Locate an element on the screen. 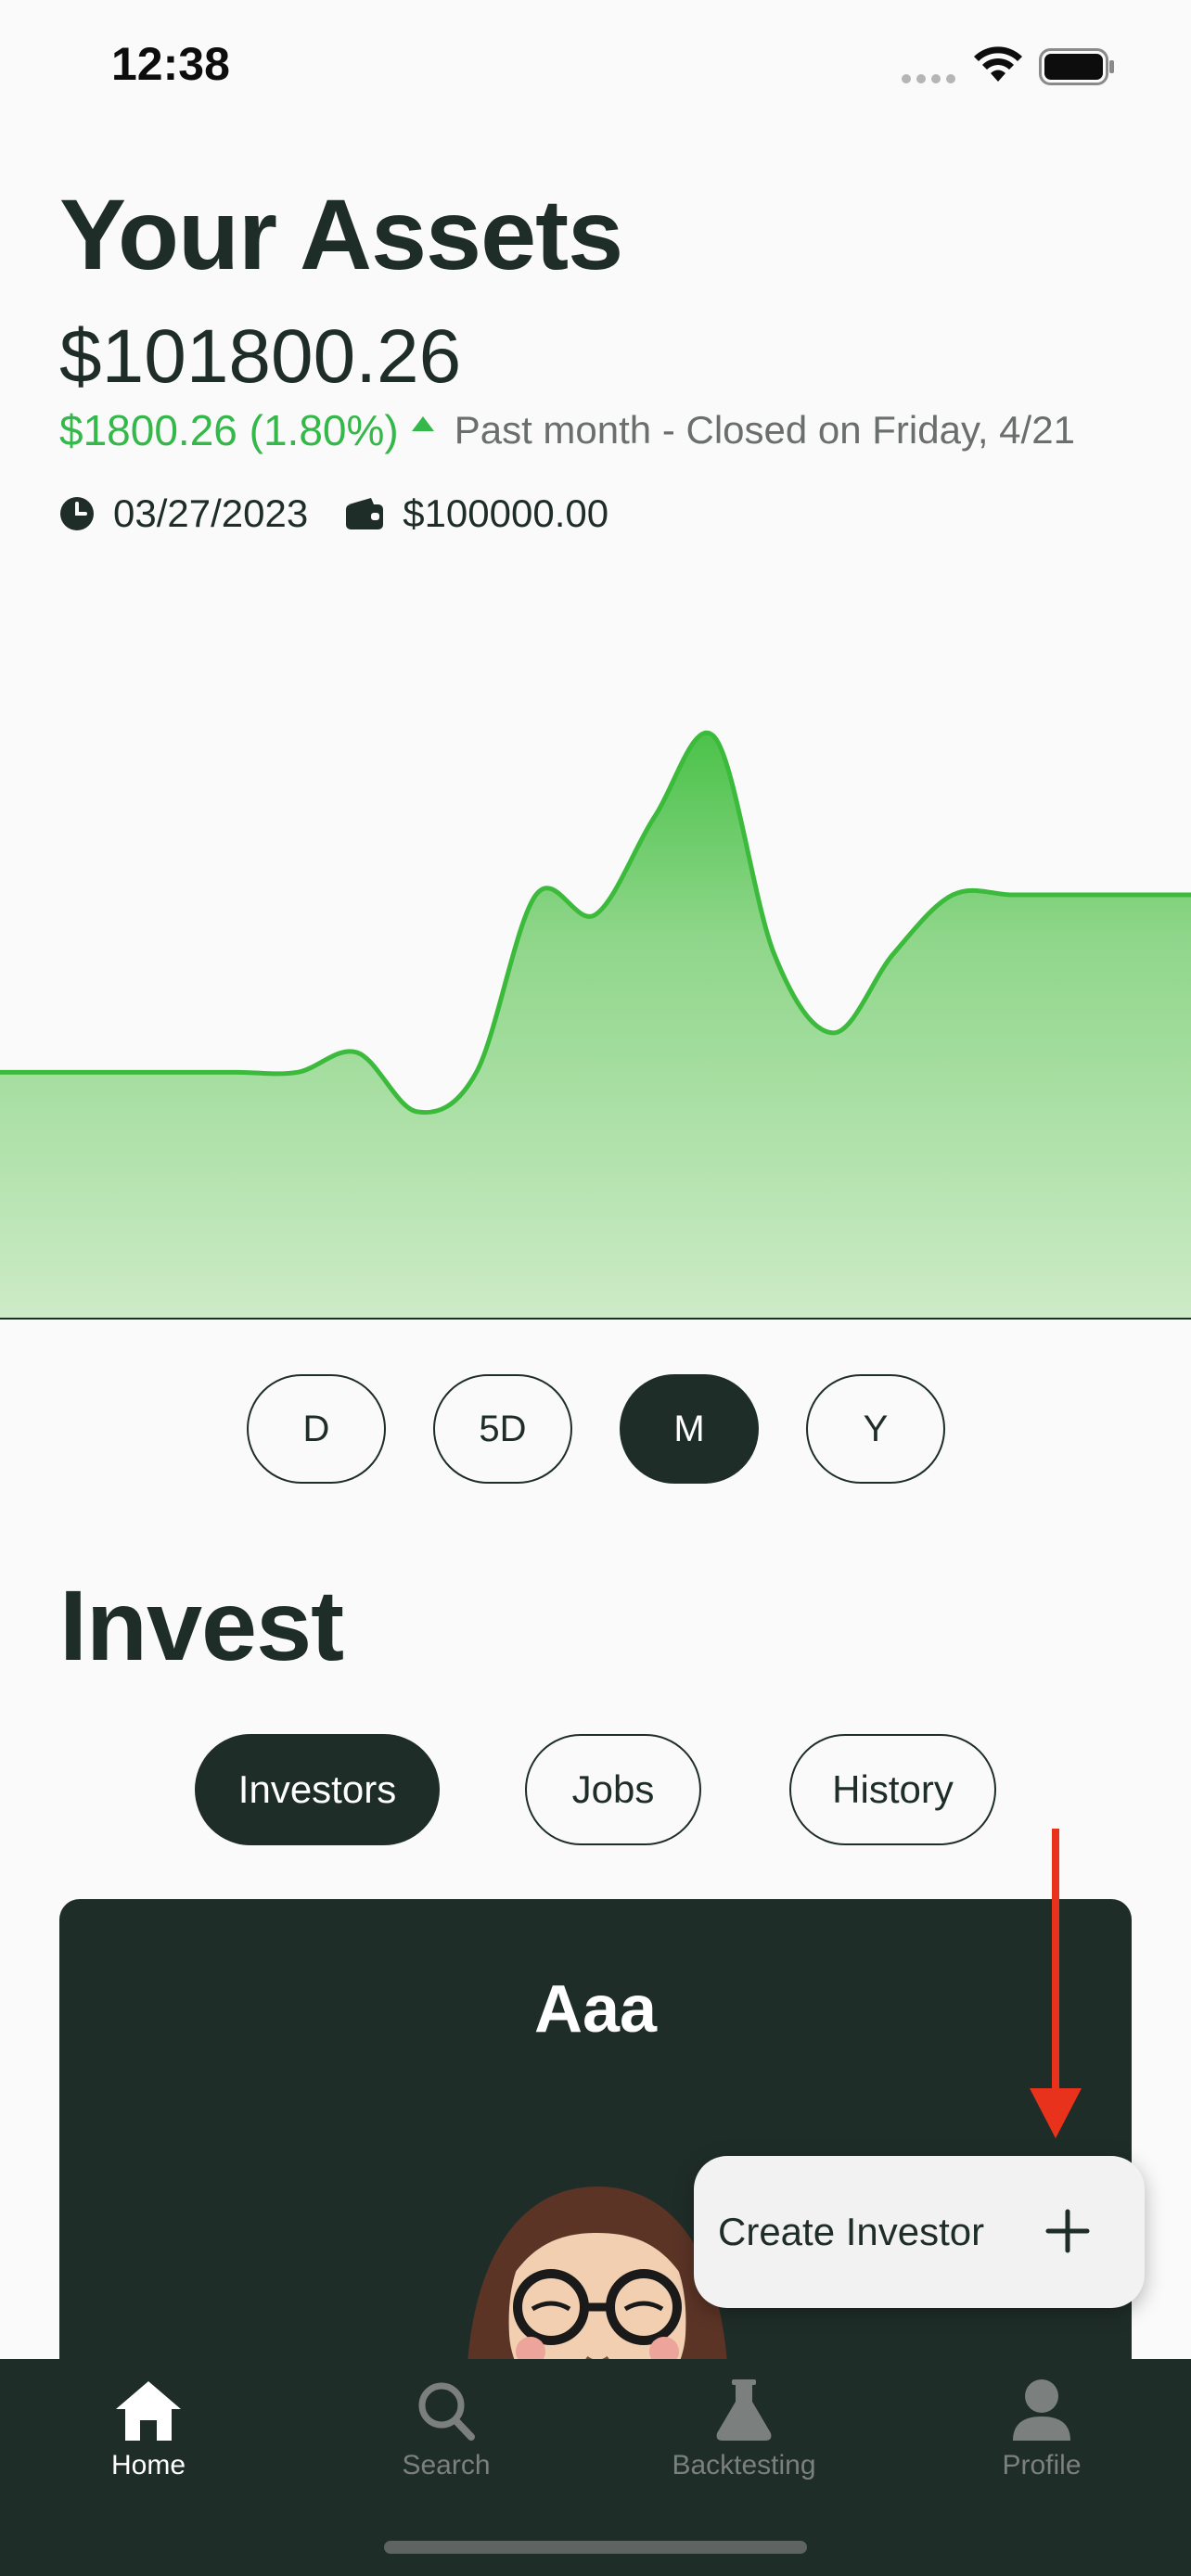  nav-item-profile: Profile is located at coordinates (1041, 2430).